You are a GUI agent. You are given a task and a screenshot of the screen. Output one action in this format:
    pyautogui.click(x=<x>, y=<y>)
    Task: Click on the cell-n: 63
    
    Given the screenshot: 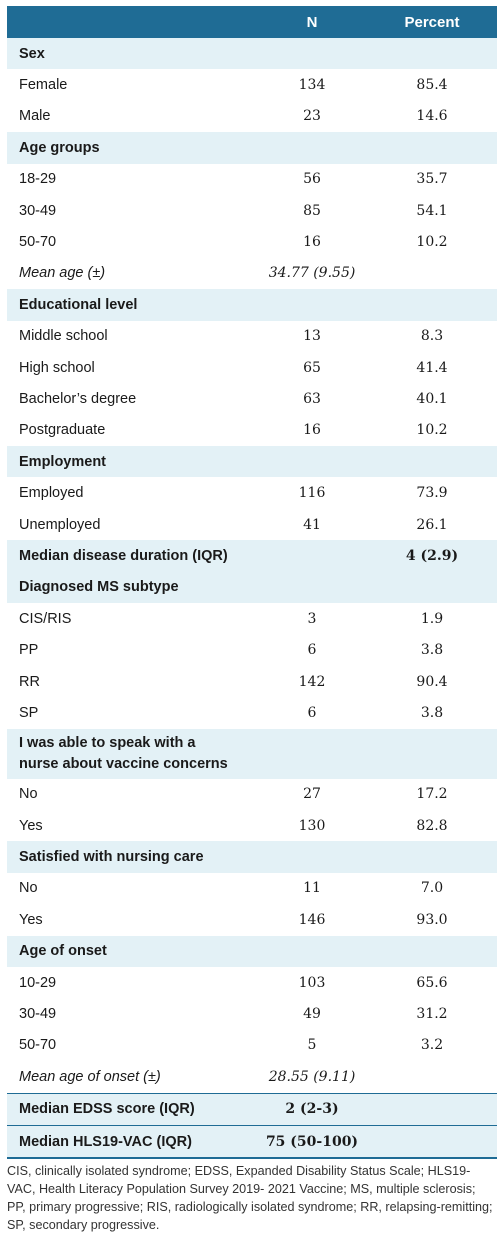 What is the action you would take?
    pyautogui.click(x=312, y=398)
    